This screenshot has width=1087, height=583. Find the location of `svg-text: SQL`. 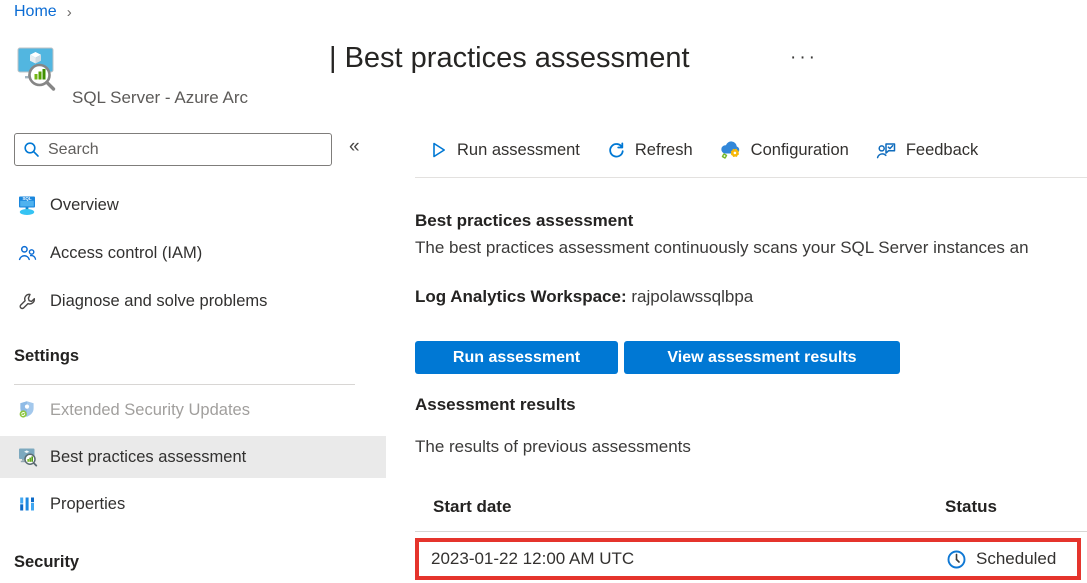

svg-text: SQL is located at coordinates (26, 198).